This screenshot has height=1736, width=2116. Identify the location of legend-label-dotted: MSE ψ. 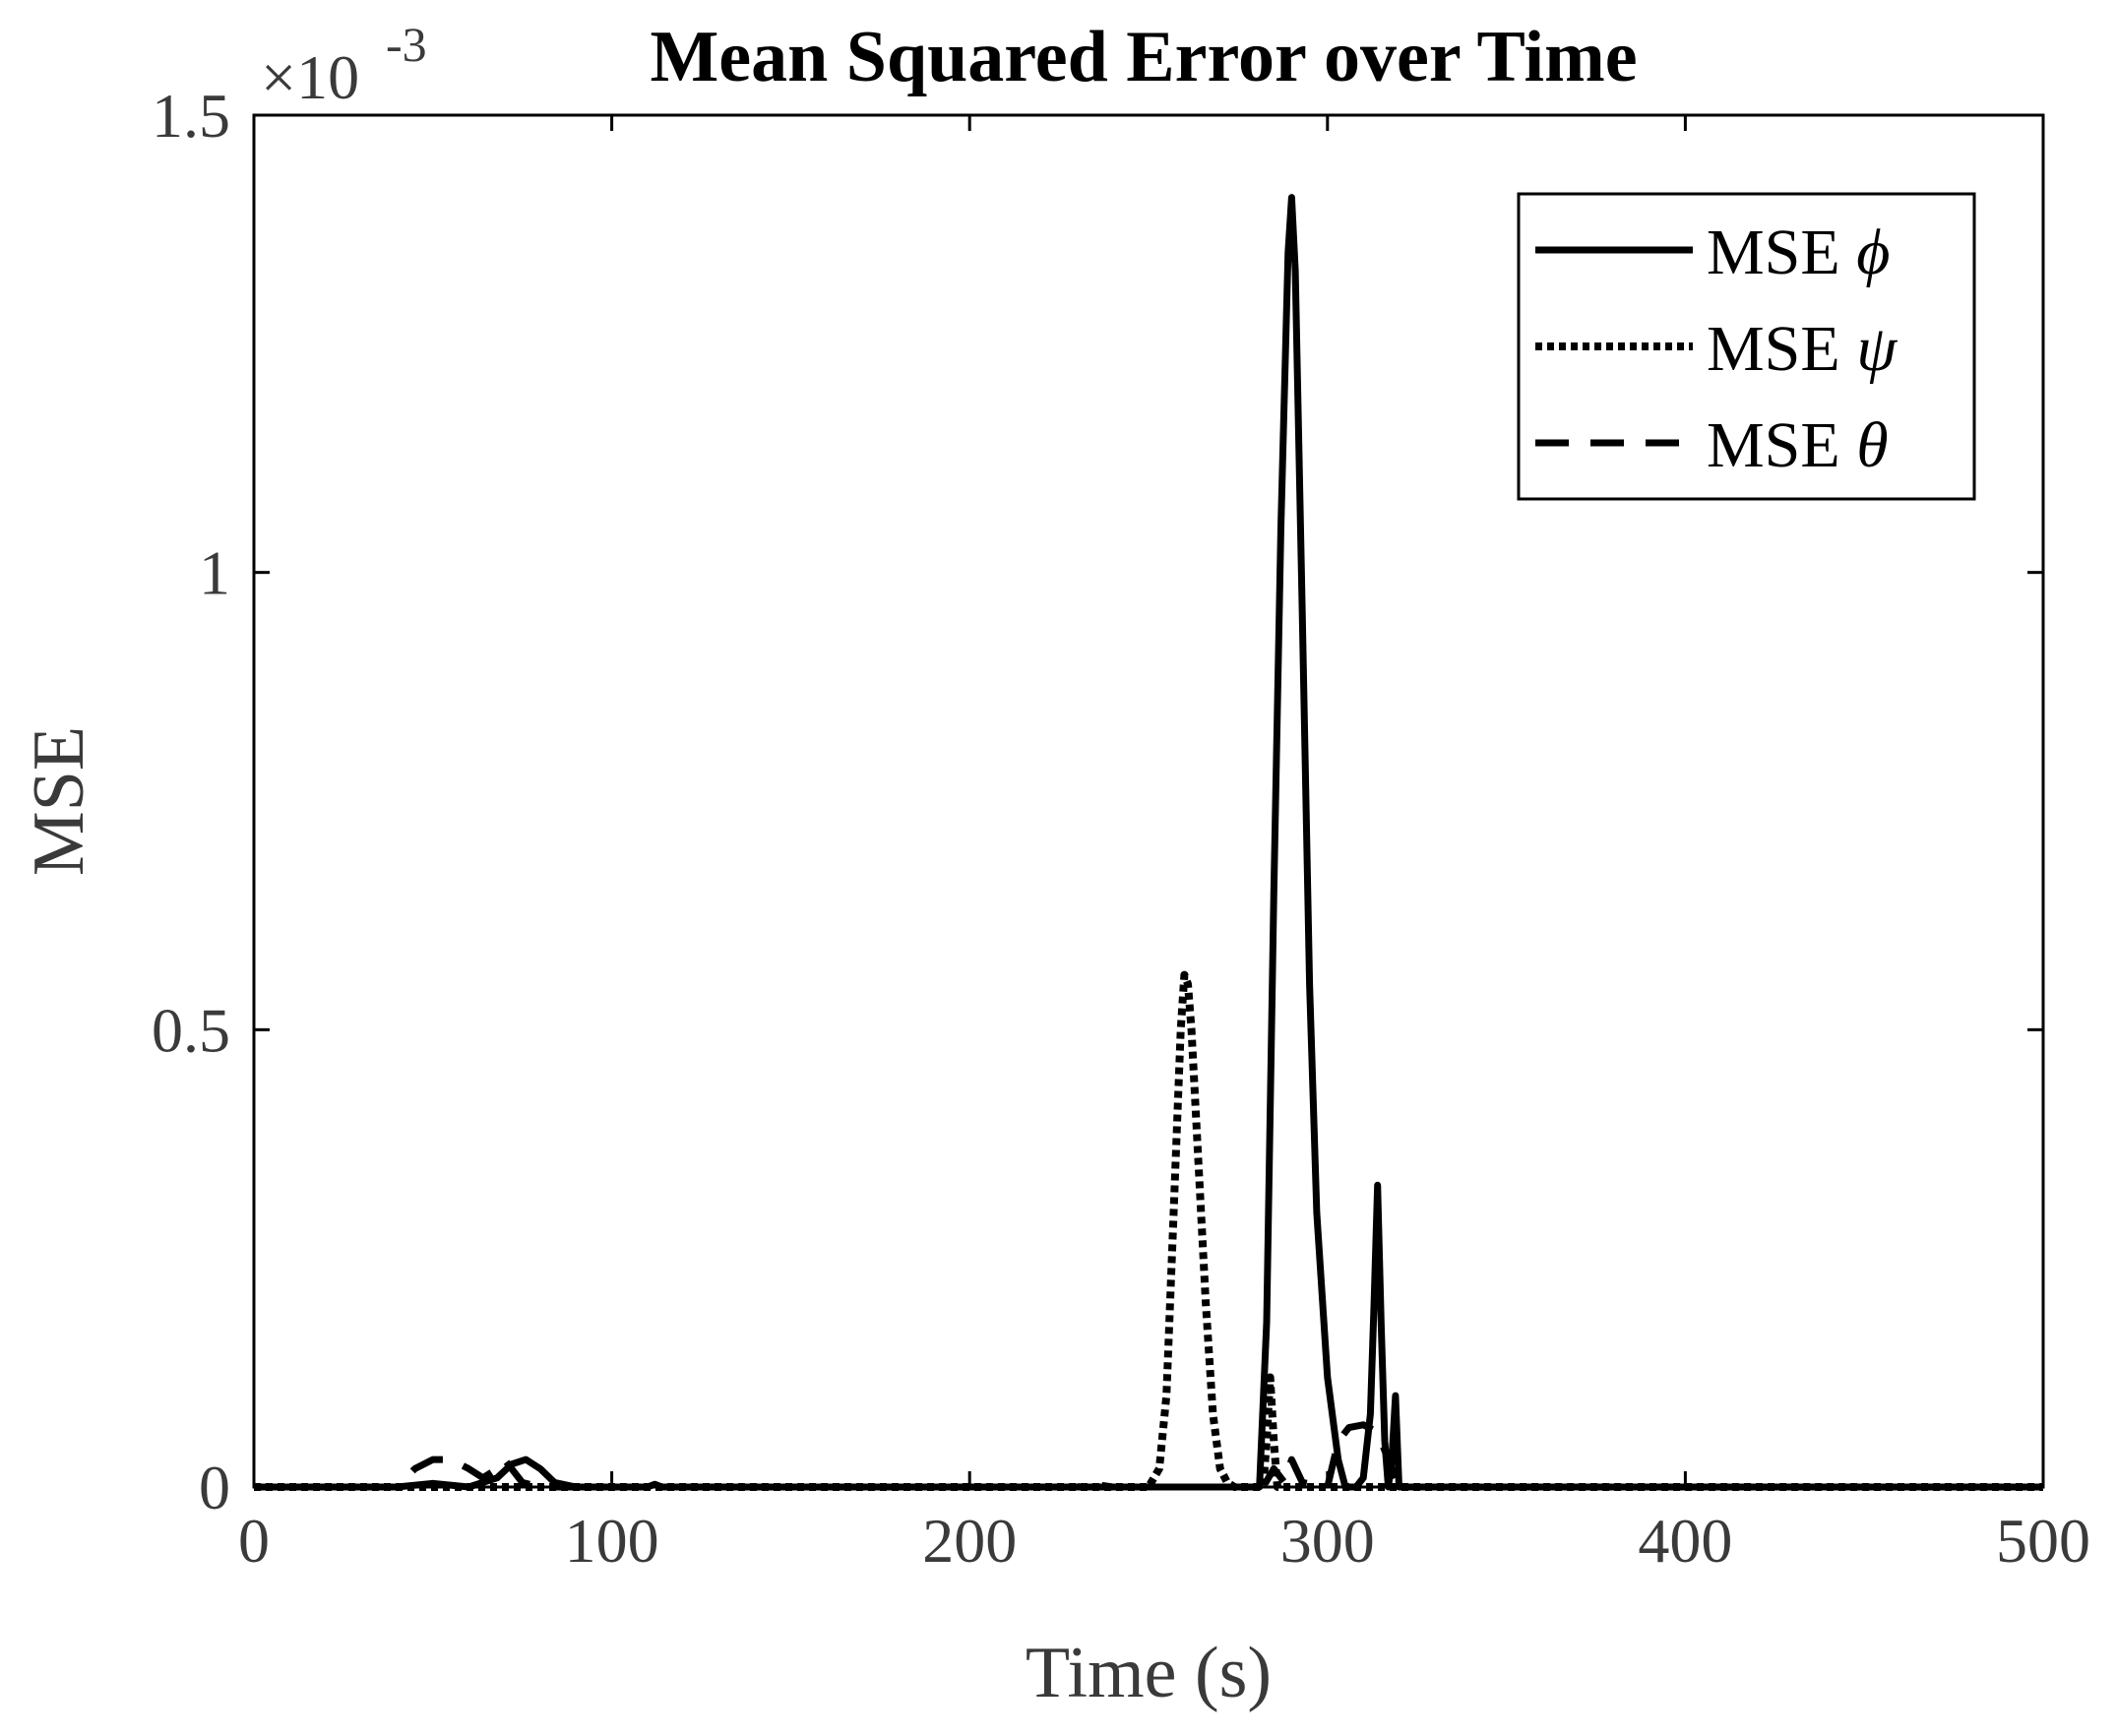
(1802, 349).